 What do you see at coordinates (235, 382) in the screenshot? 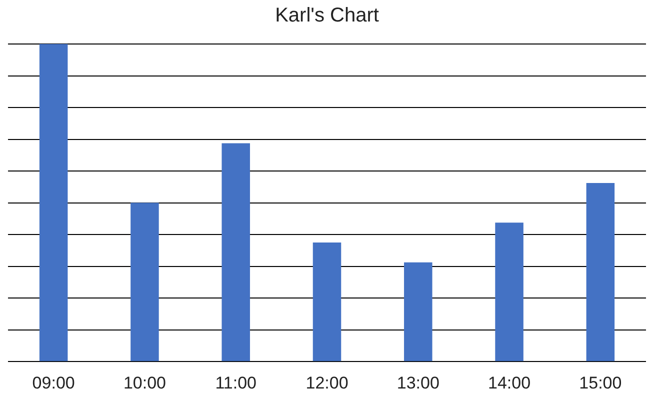
I see `x-tick-label: 11:00` at bounding box center [235, 382].